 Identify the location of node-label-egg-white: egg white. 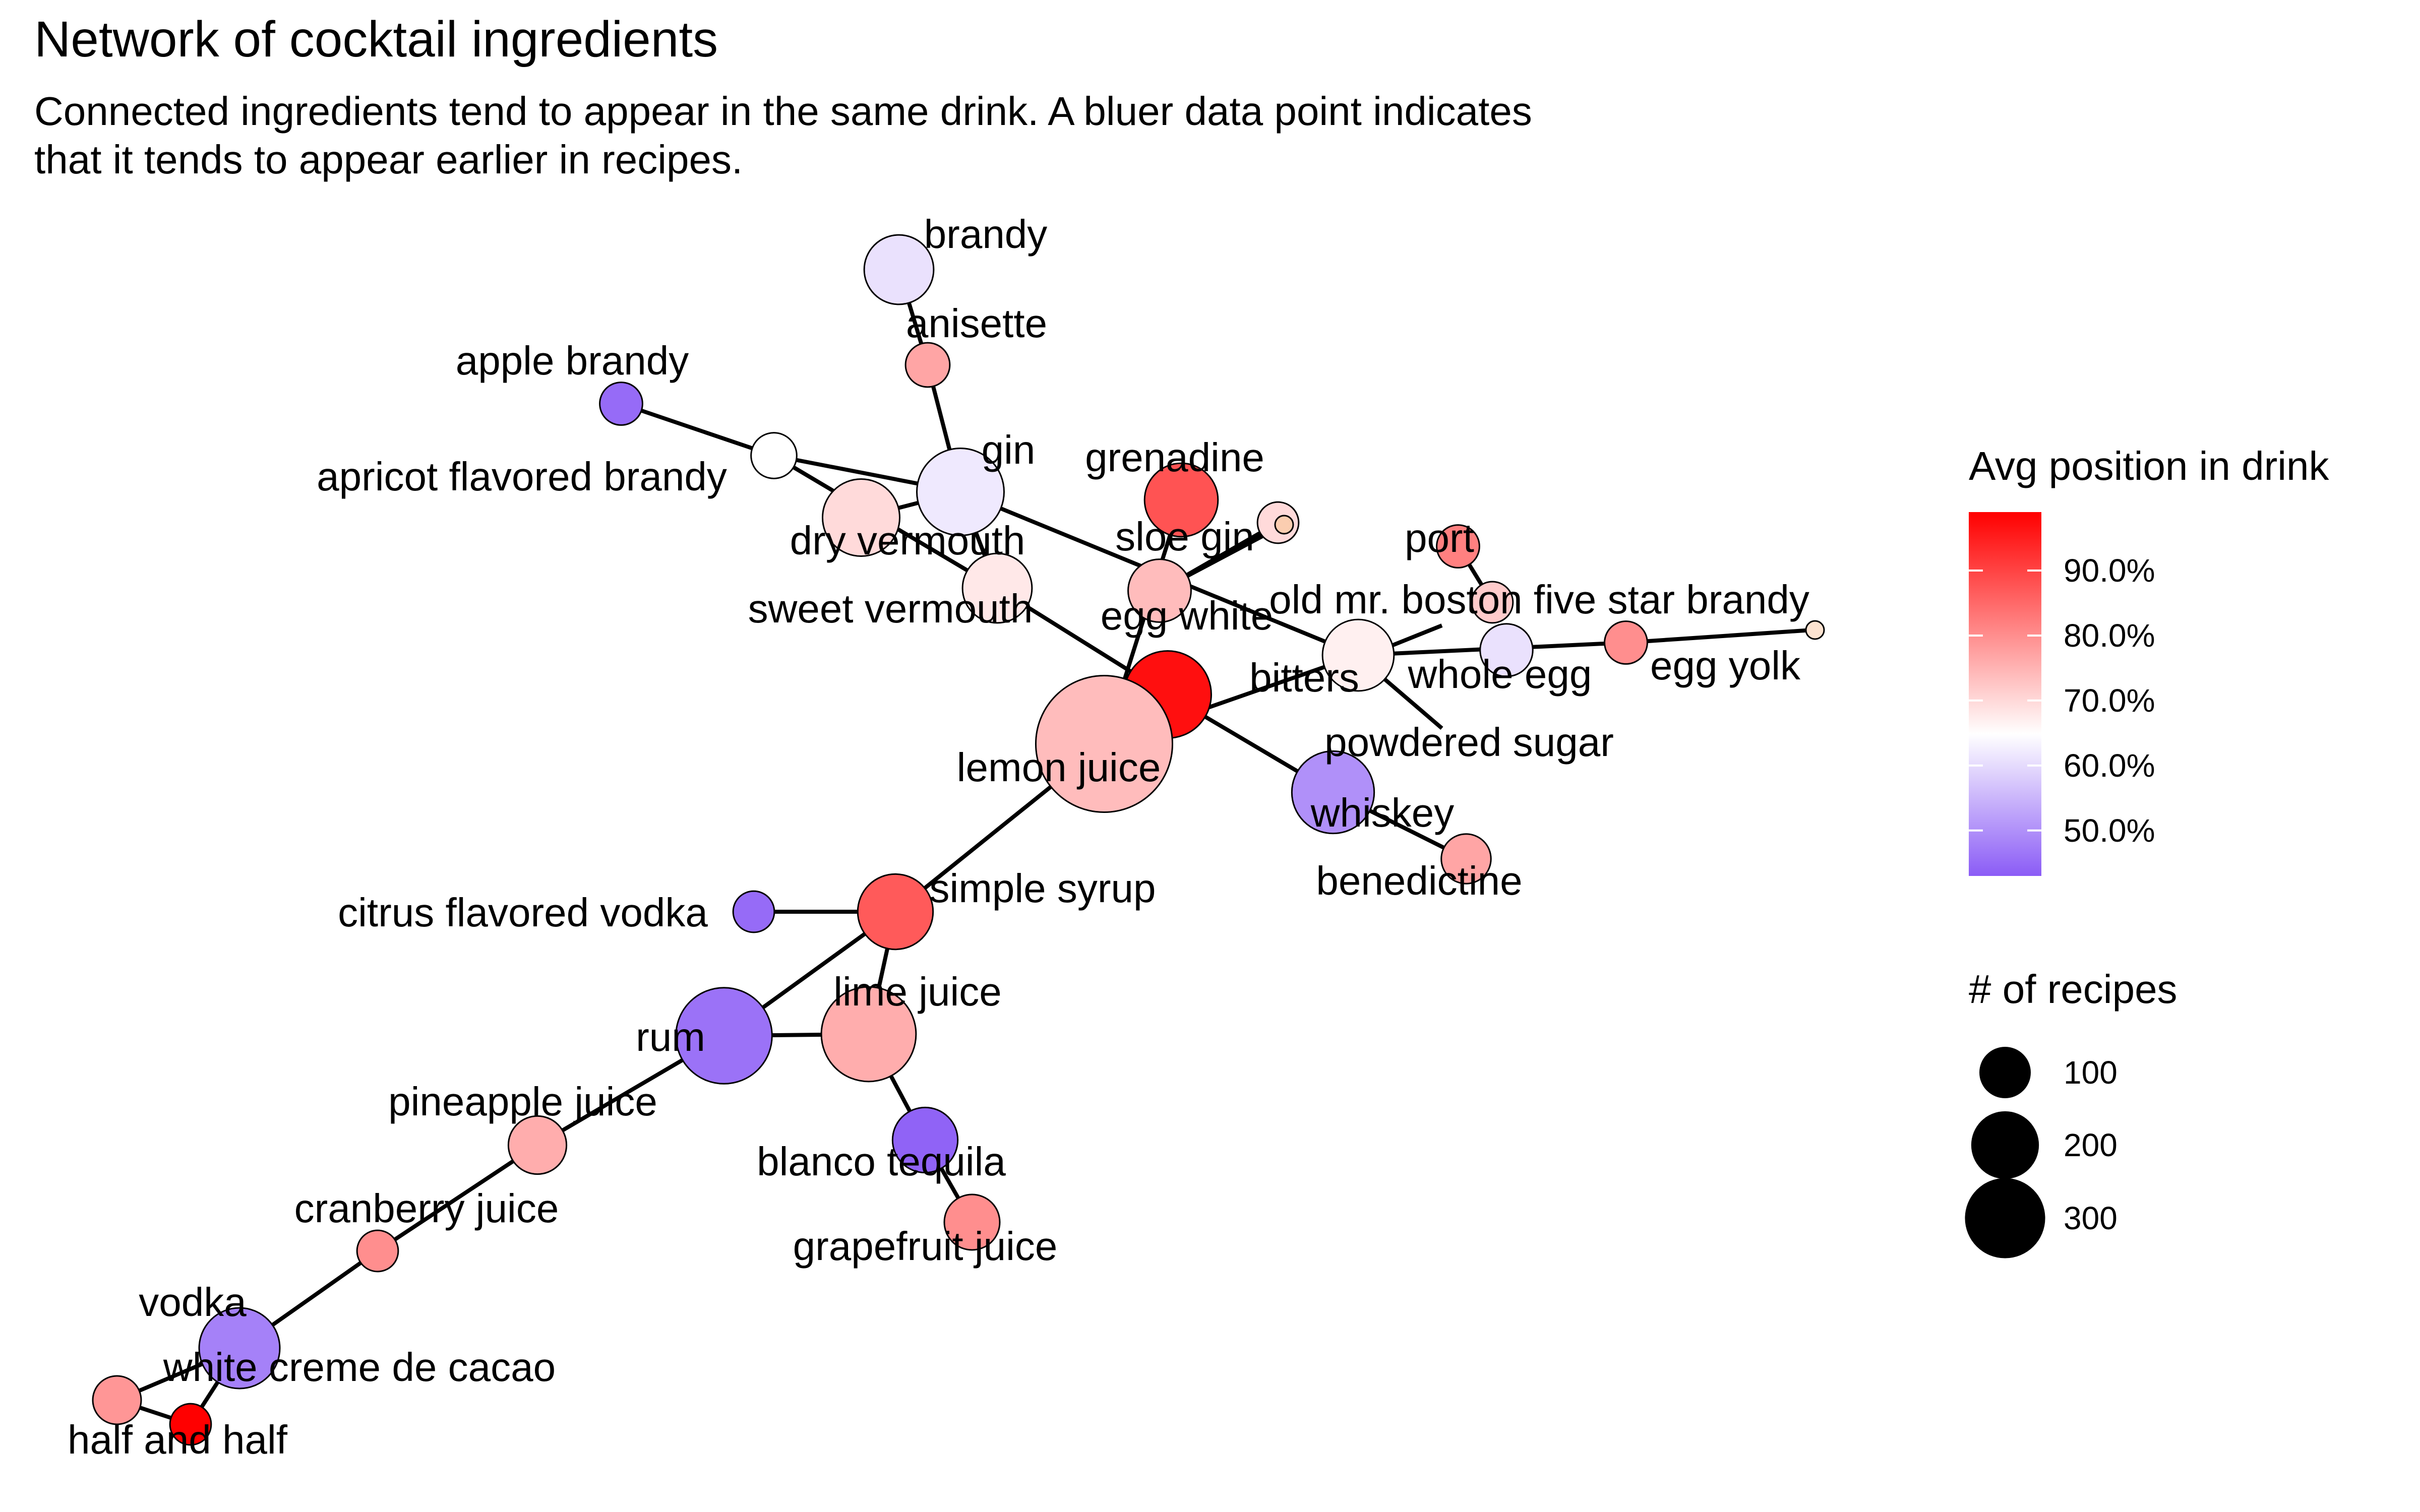
(1187, 615).